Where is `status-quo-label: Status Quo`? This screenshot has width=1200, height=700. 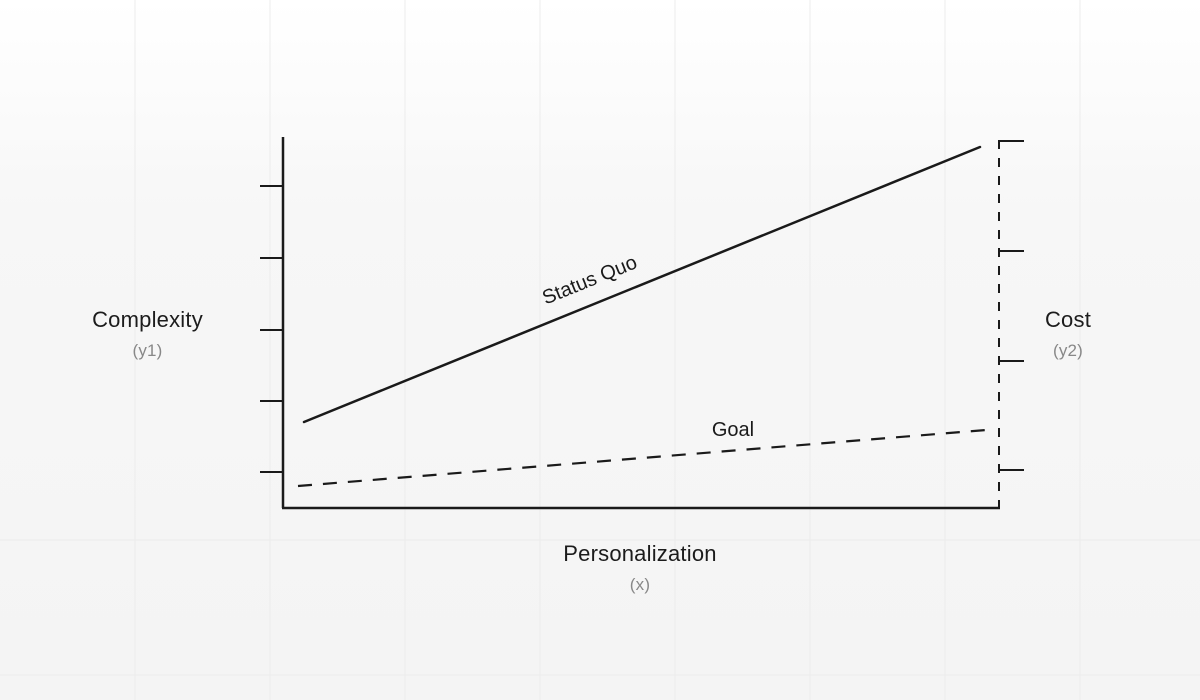 status-quo-label: Status Quo is located at coordinates (589, 280).